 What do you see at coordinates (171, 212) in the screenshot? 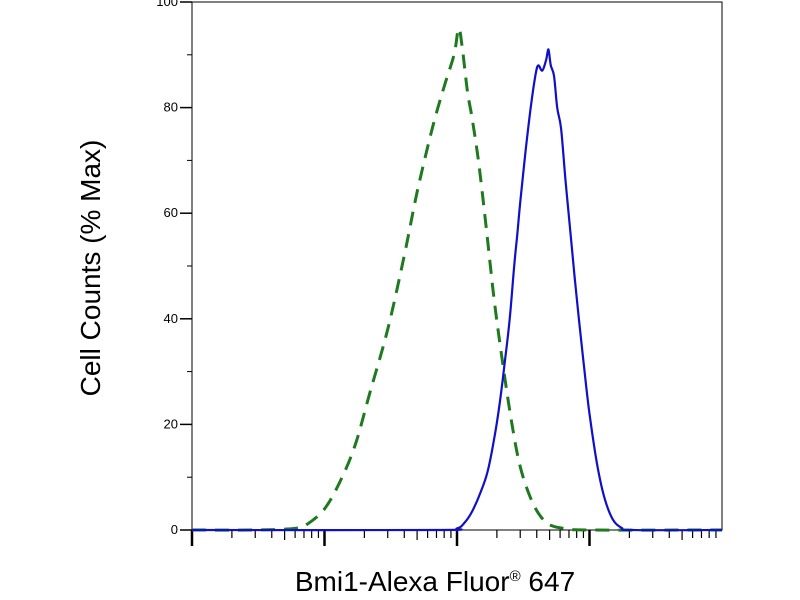
I see `y-tick-label: 60` at bounding box center [171, 212].